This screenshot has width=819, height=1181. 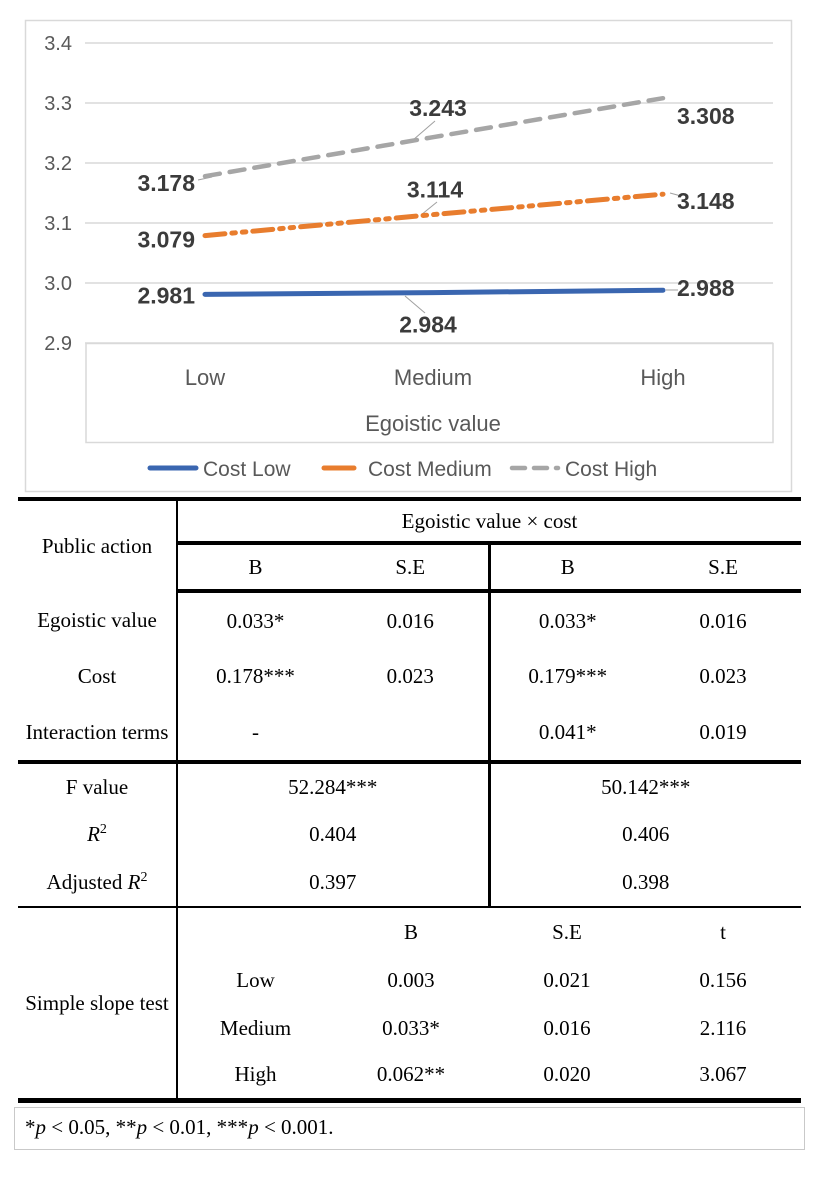 What do you see at coordinates (438, 108) in the screenshot?
I see `data-label: 3.243` at bounding box center [438, 108].